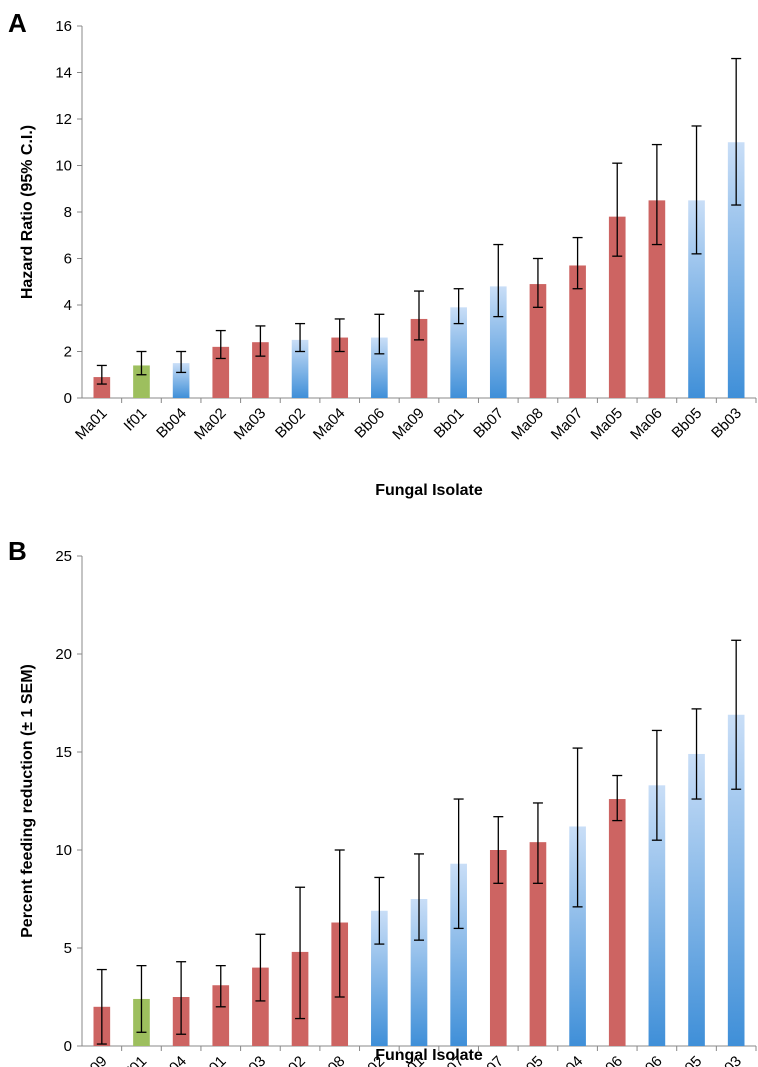 This screenshot has height=1067, width=758. What do you see at coordinates (68, 259) in the screenshot?
I see `y-tick-label: 6` at bounding box center [68, 259].